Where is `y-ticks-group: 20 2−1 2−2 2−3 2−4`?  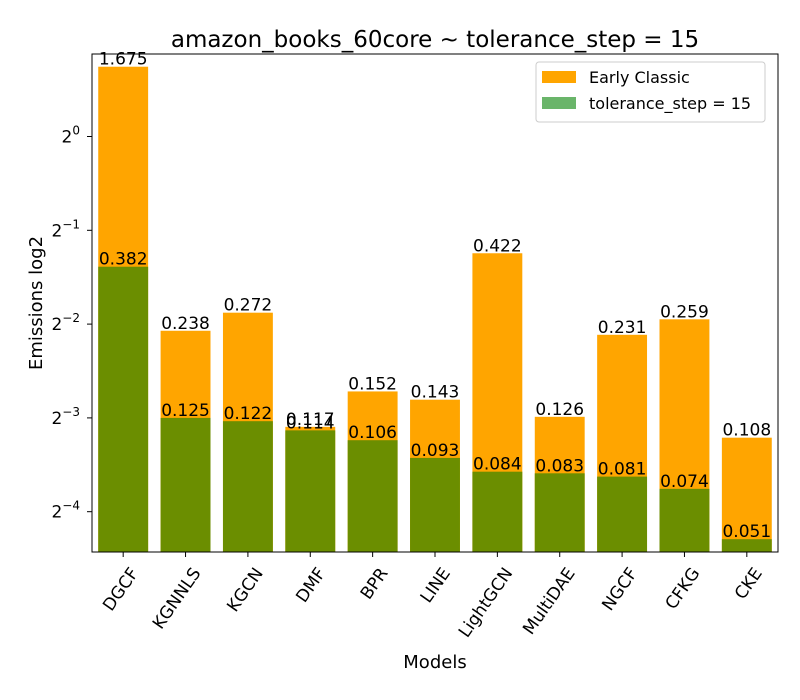
y-ticks-group: 20 2−1 2−2 2−3 2−4 is located at coordinates (71, 323).